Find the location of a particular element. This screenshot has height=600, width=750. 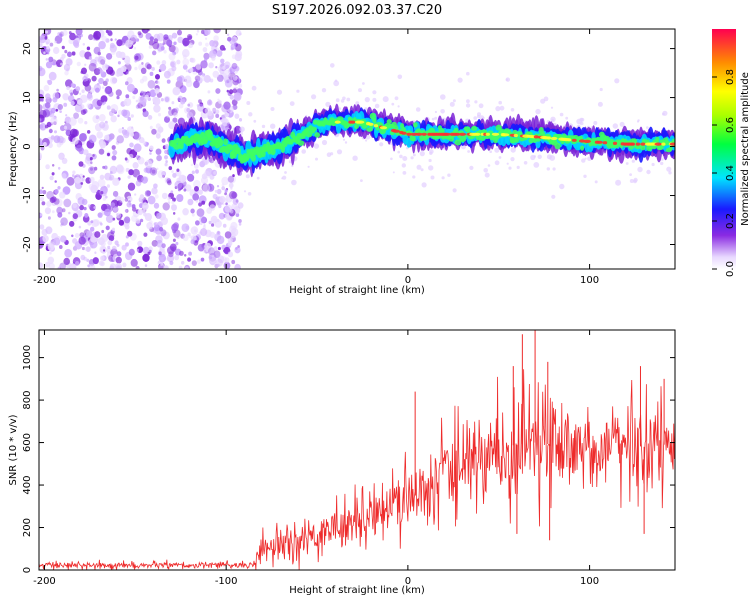

track-segment is located at coordinates (643, 147).